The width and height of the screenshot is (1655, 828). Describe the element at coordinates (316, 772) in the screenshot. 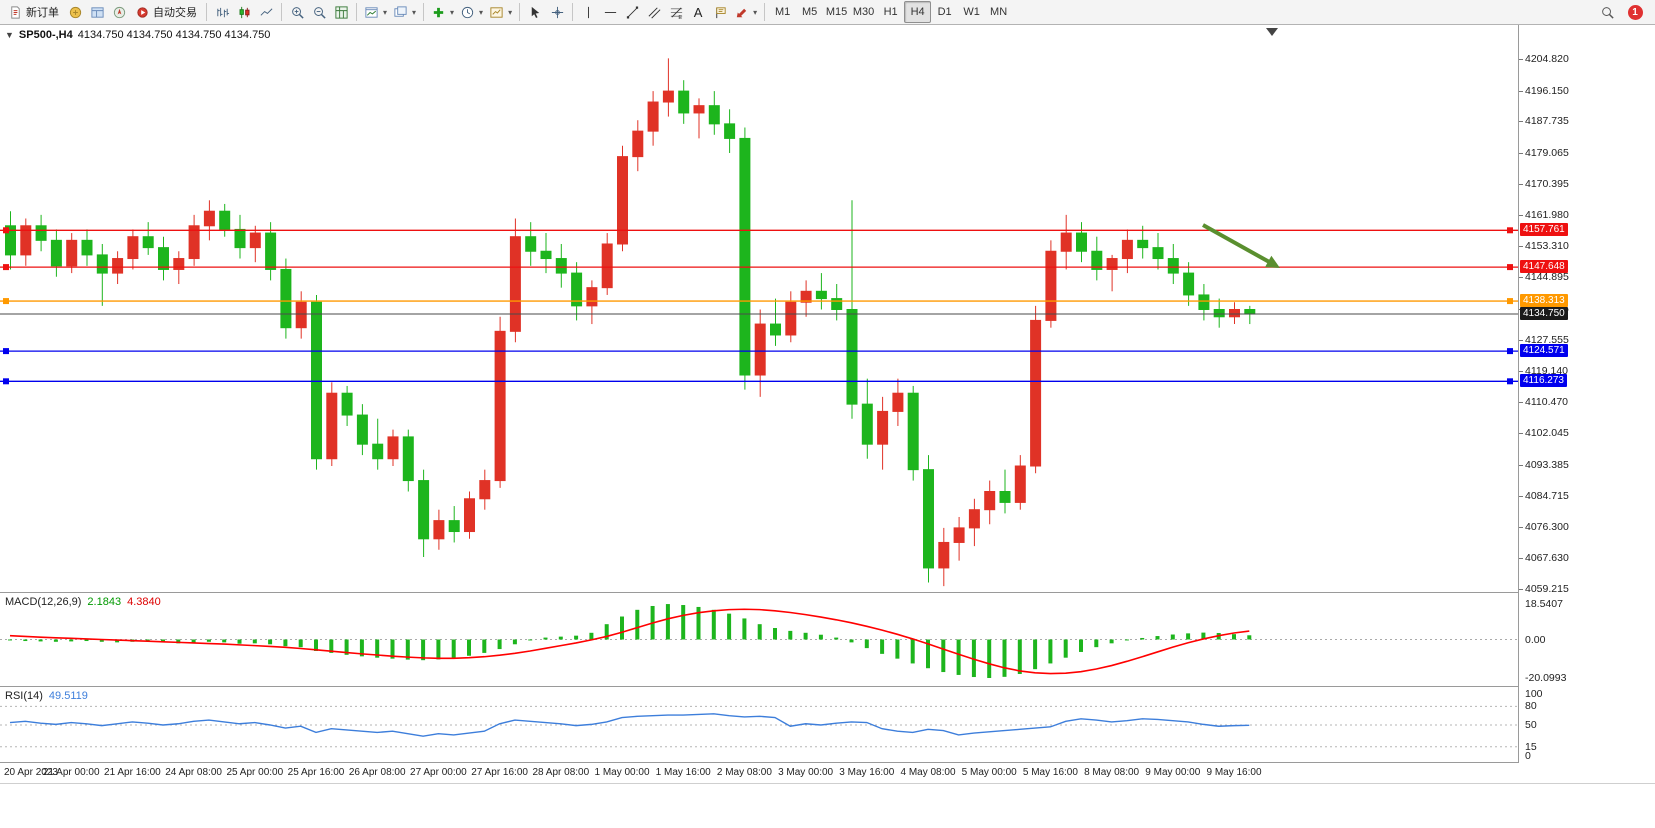

I see `time-label: 25 Apr 16:00` at that location.